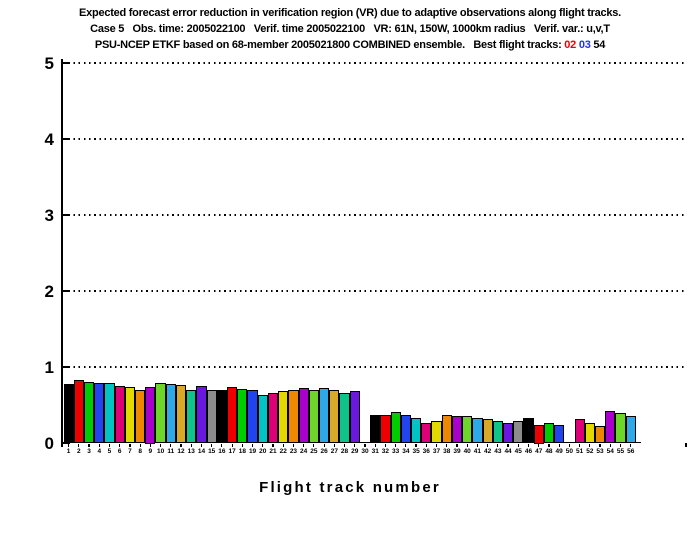  What do you see at coordinates (436, 451) in the screenshot?
I see `x-tick-label-37: 37` at bounding box center [436, 451].